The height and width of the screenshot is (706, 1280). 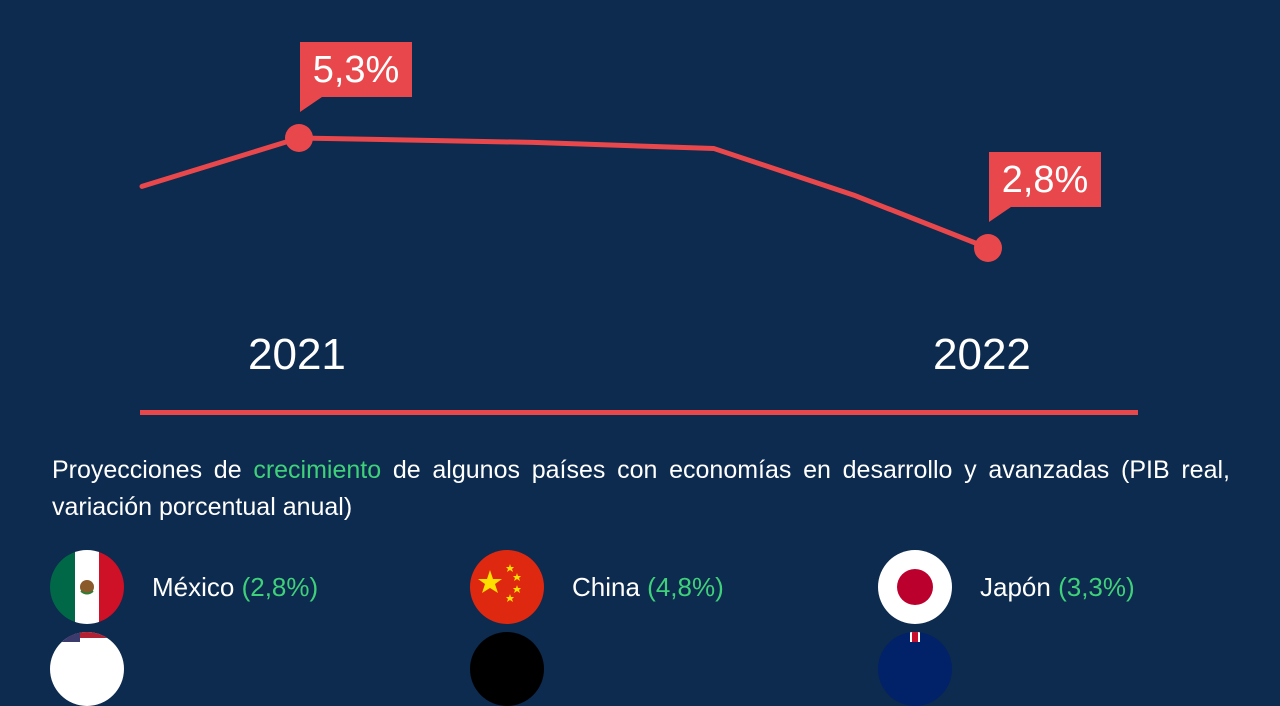 What do you see at coordinates (1015, 586) in the screenshot?
I see `country-name: Japón` at bounding box center [1015, 586].